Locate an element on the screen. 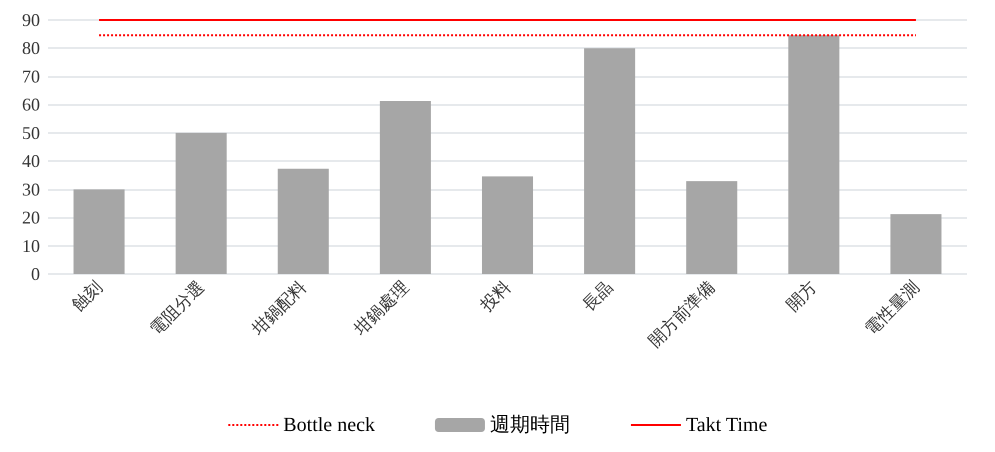 The image size is (995, 452). y-tick-label: 20 is located at coordinates (31, 218).